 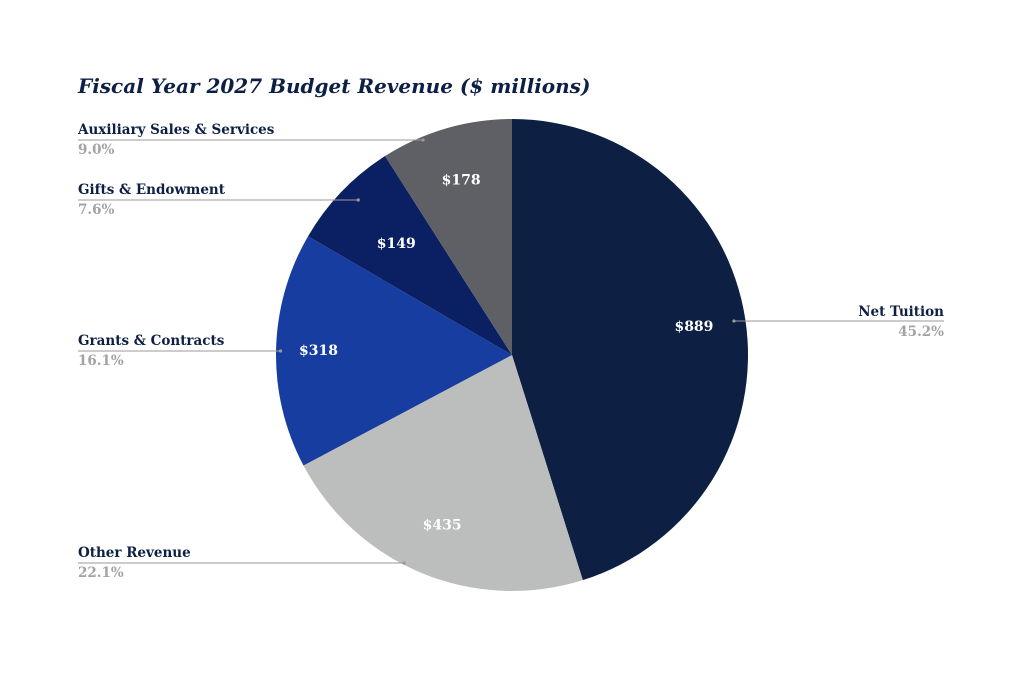 What do you see at coordinates (442, 525) in the screenshot?
I see `slice-value-other-revenue: $435` at bounding box center [442, 525].